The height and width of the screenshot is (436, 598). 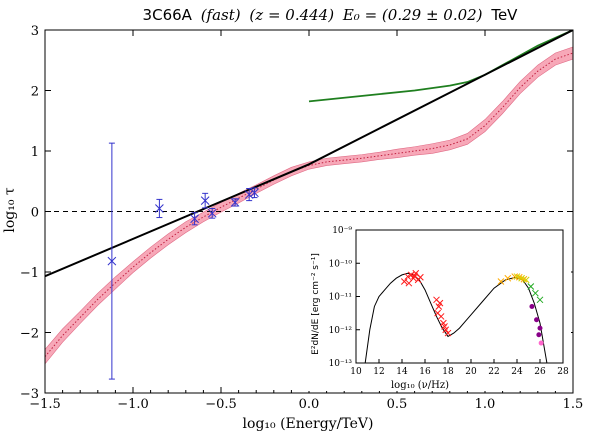 What do you see at coordinates (573, 404) in the screenshot?
I see `x-tick-label: 1.5` at bounding box center [573, 404].